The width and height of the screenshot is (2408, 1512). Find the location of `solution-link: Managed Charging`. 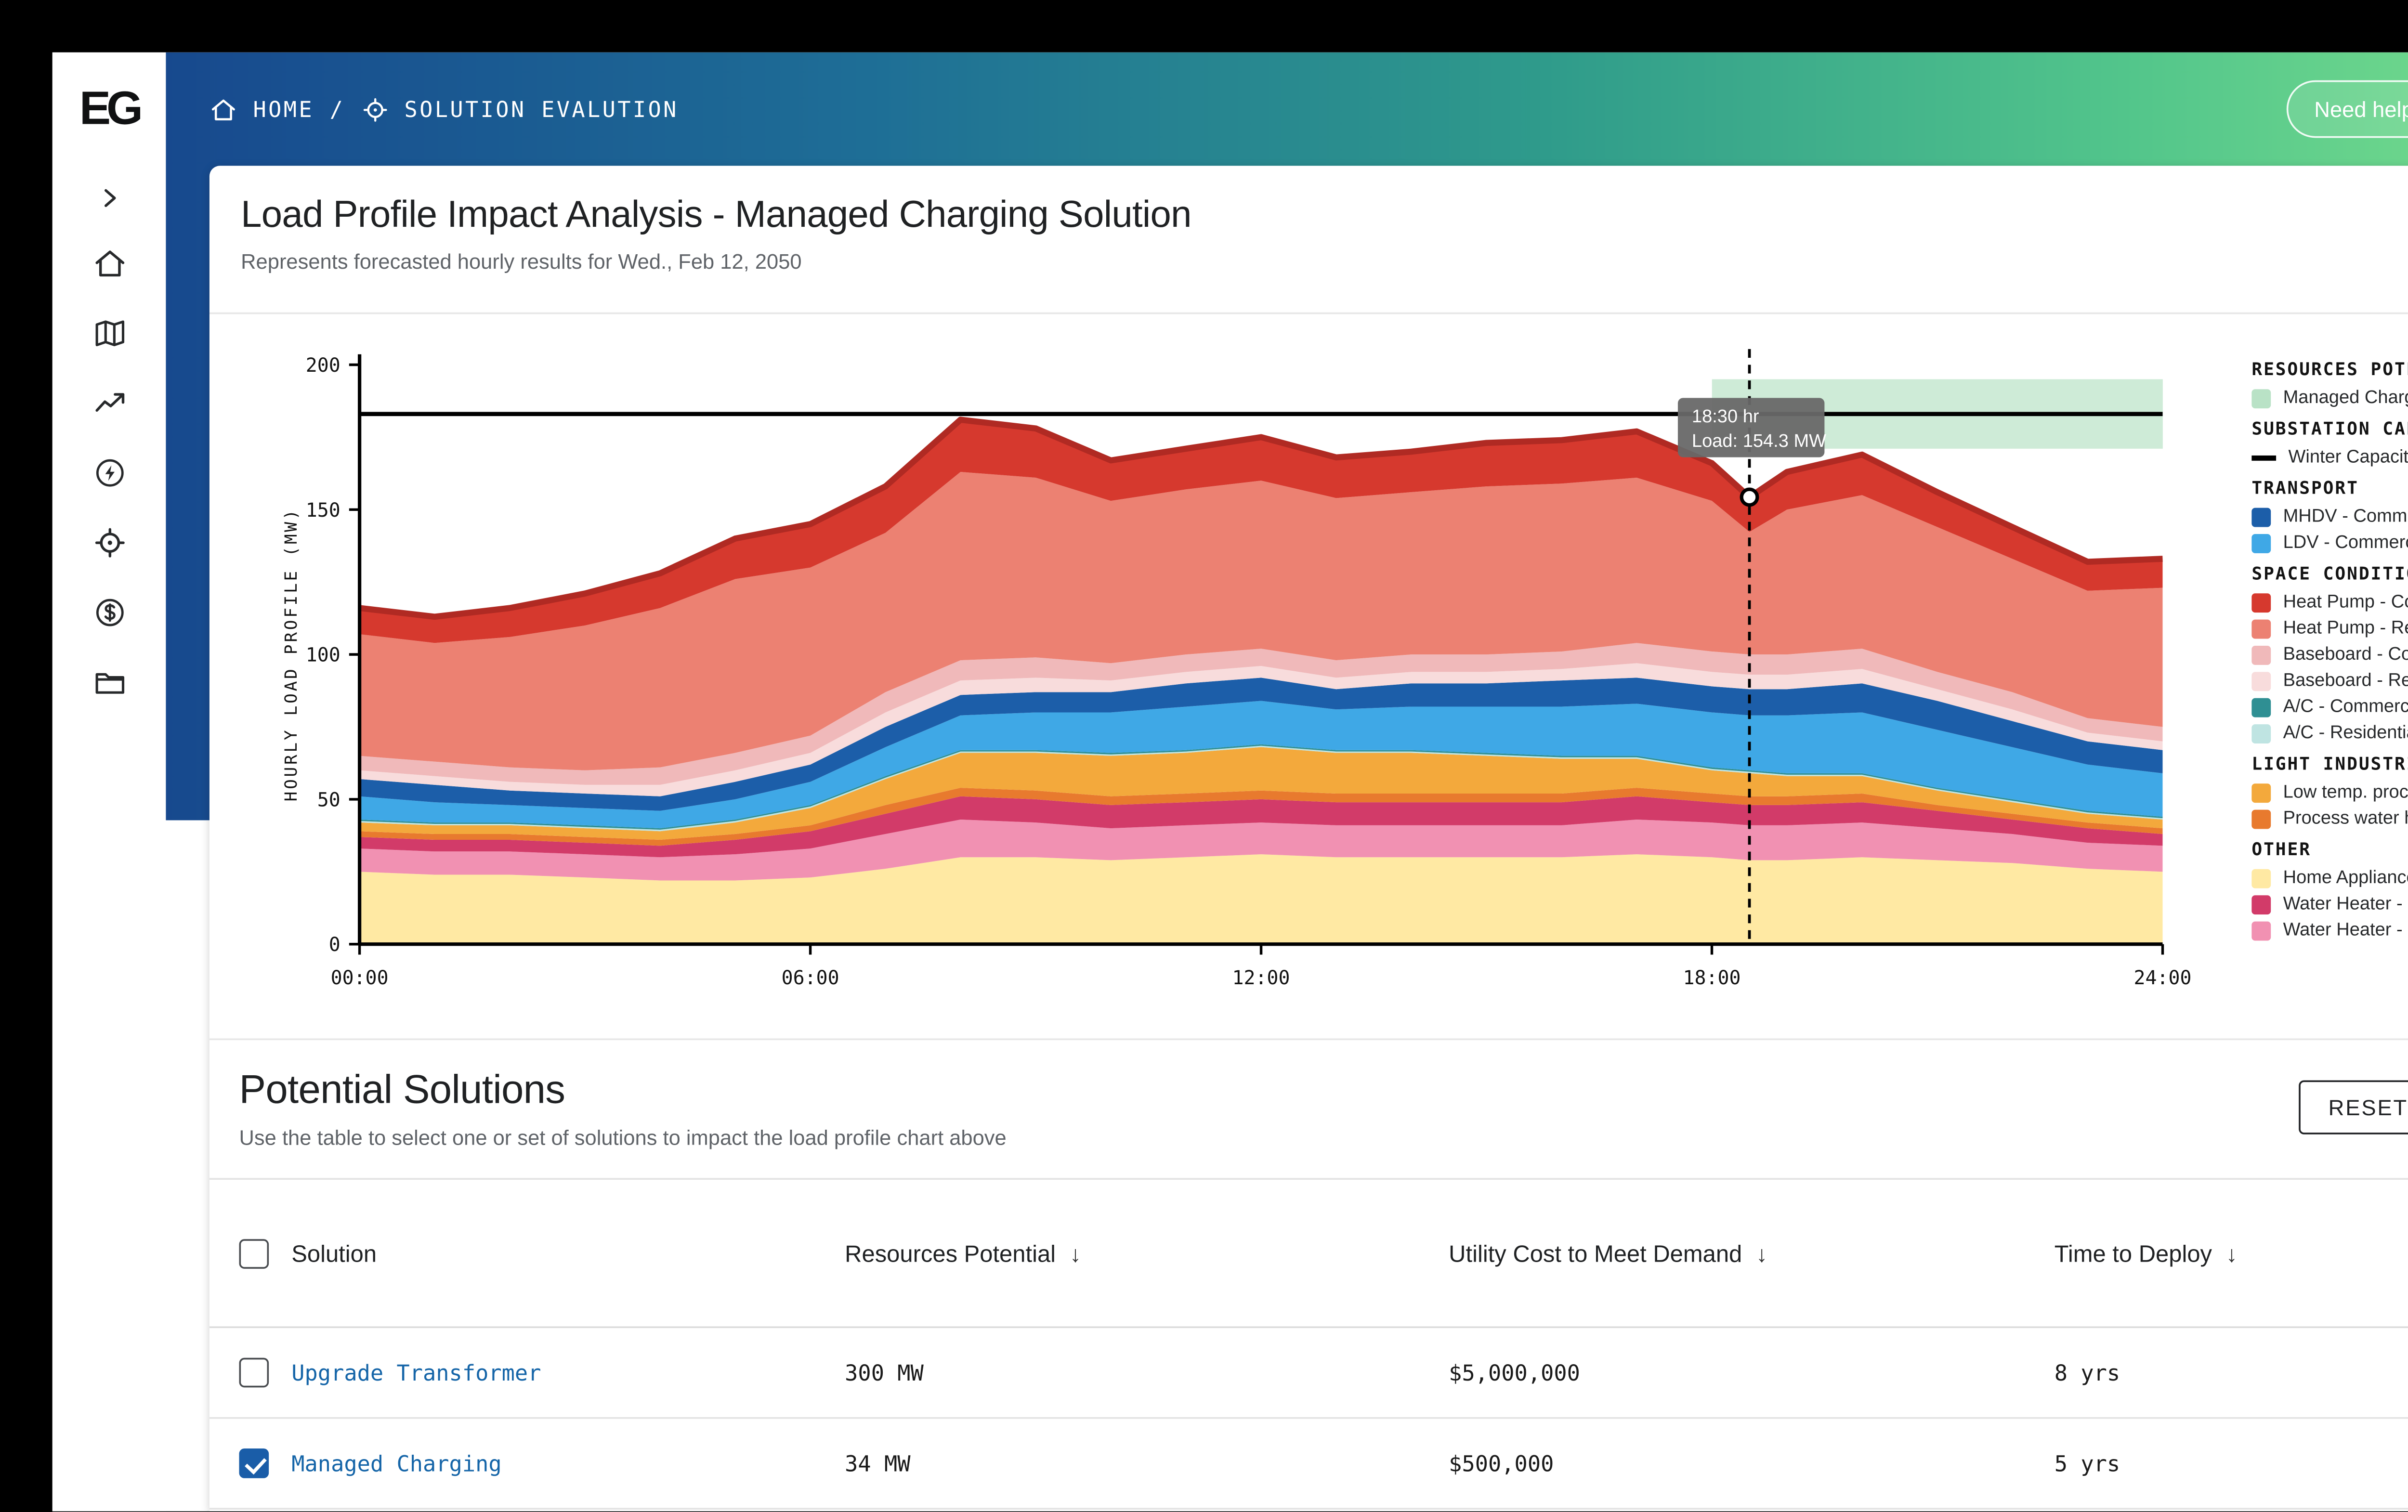

solution-link: Managed Charging is located at coordinates (396, 1463).